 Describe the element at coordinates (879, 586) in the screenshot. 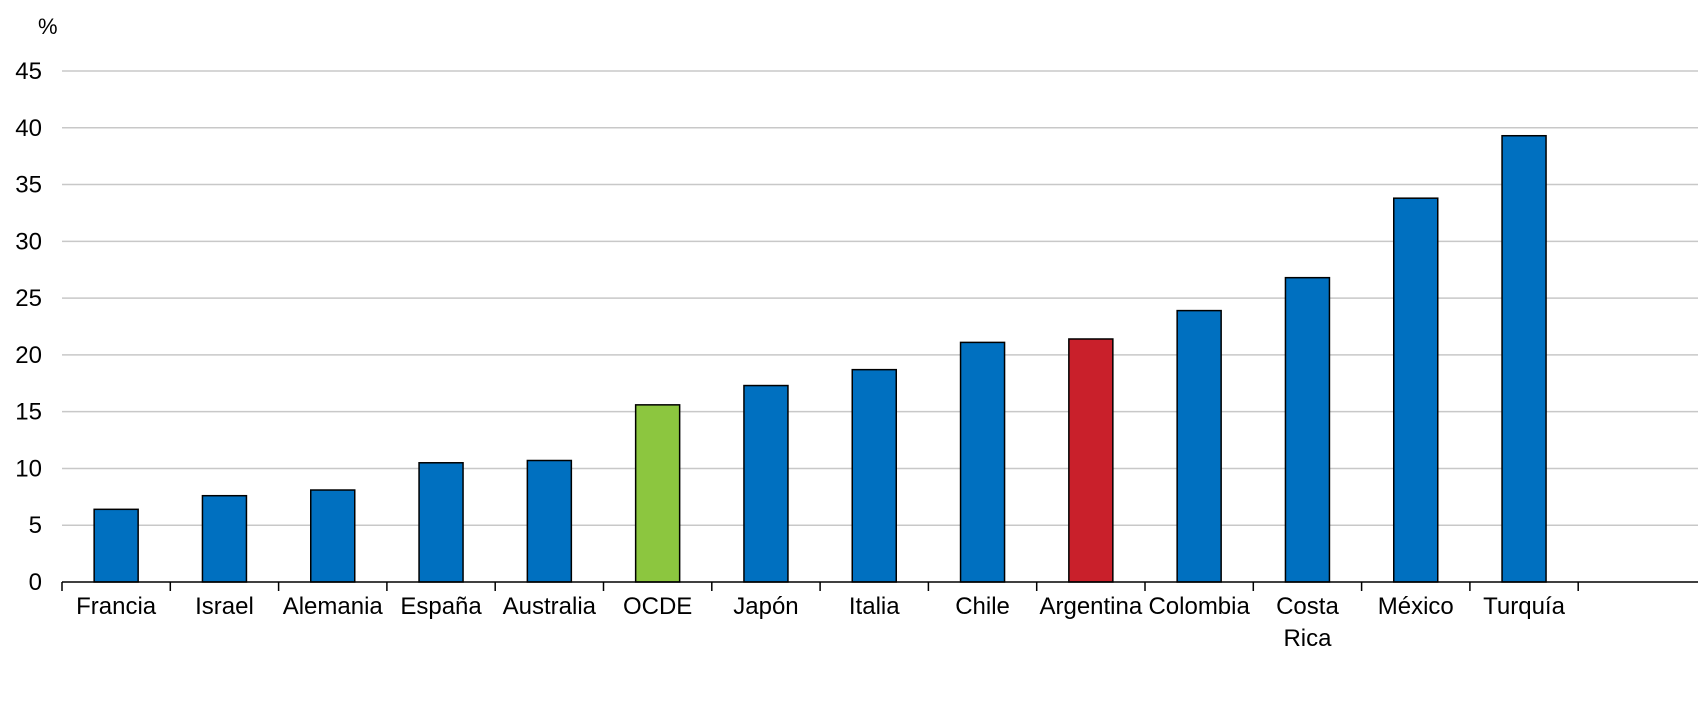

I see `axes` at that location.